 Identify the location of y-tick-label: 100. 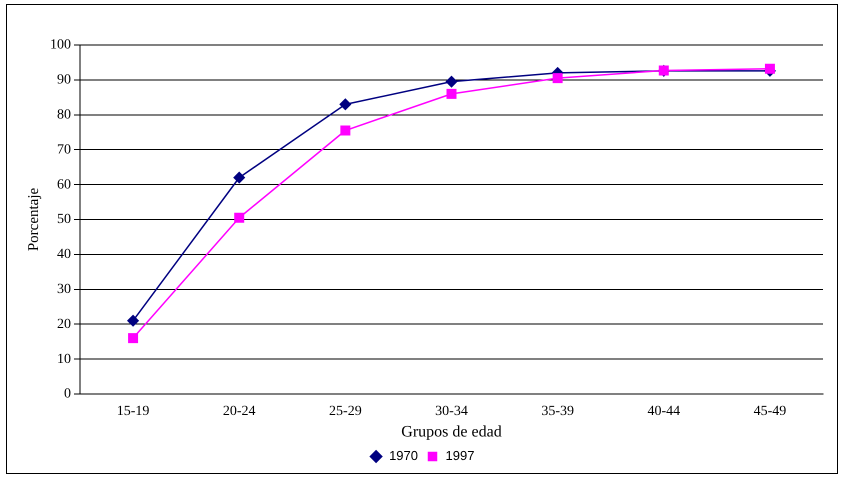
(60, 45).